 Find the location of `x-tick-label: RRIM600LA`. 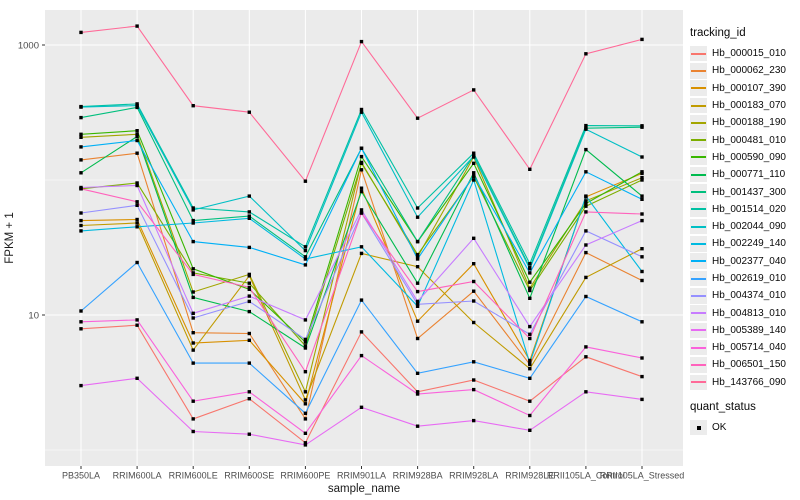

x-tick-label: RRIM600LA is located at coordinates (137, 476).